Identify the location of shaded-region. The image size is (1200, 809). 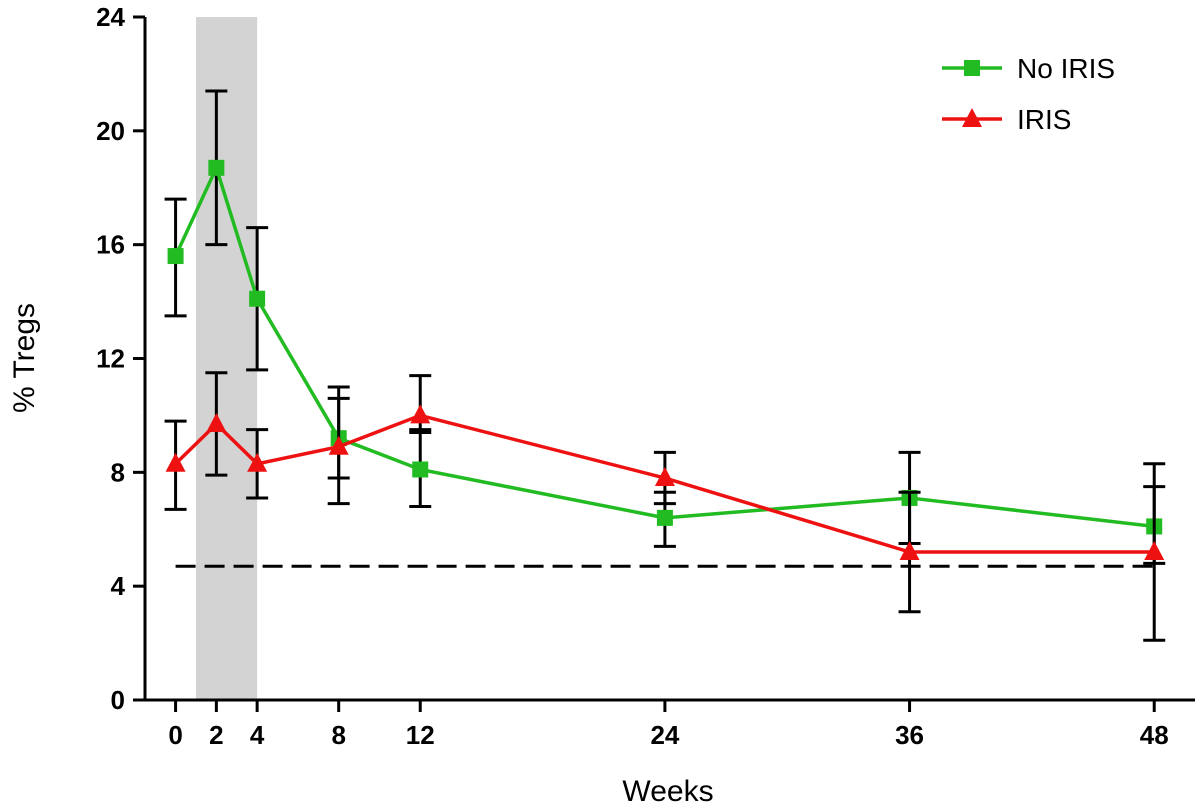
(226, 358).